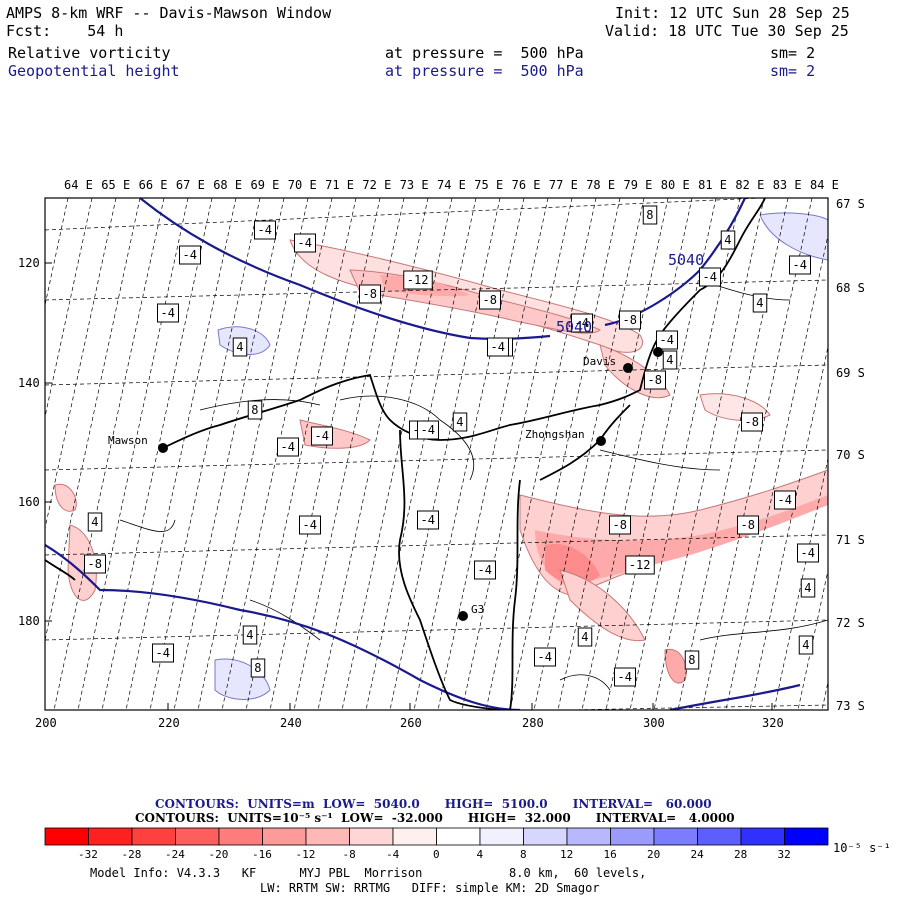 This screenshot has height=900, width=900. I want to click on colorbar-tick: 12, so click(566, 854).